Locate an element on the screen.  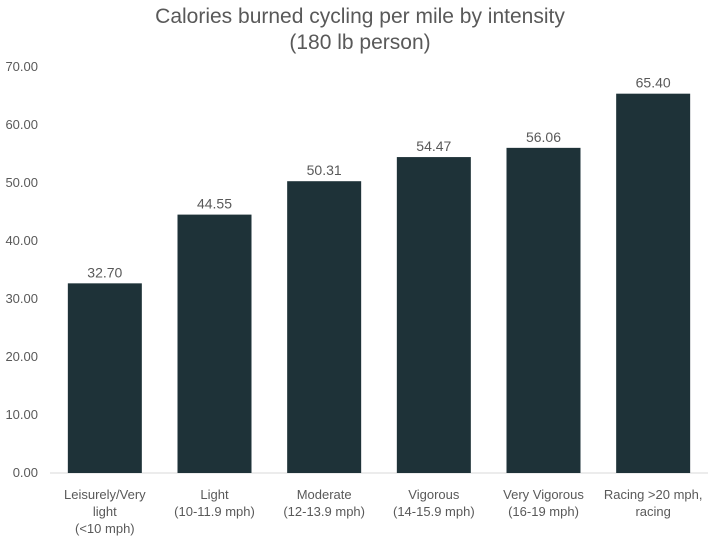
x-category-label: Light (10-11.9 mph) is located at coordinates (214, 503).